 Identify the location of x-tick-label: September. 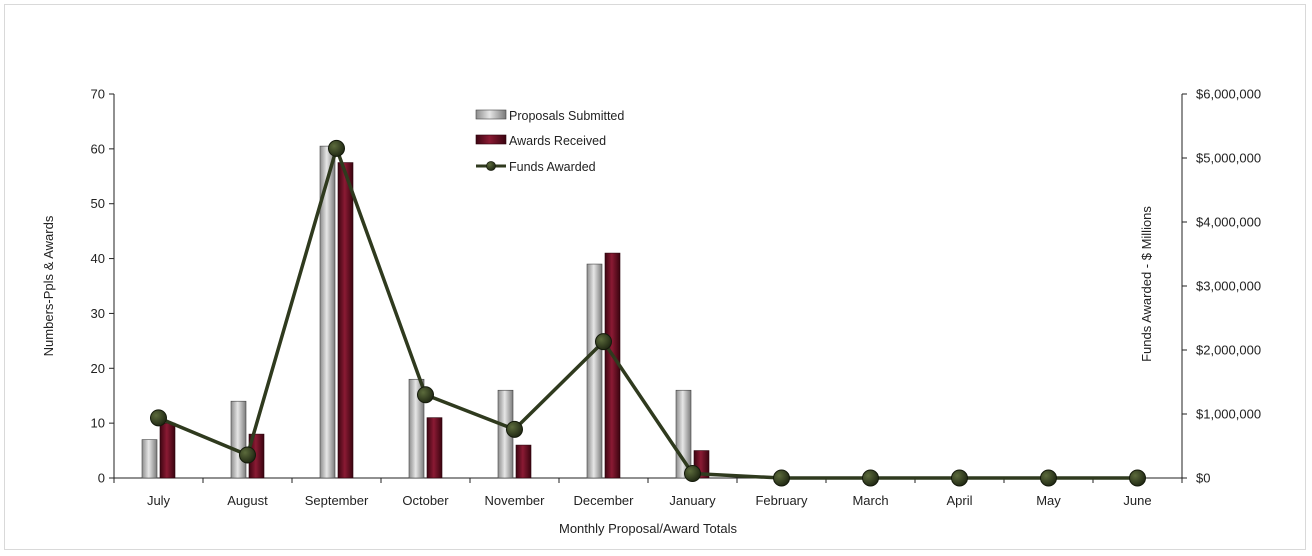
(337, 500).